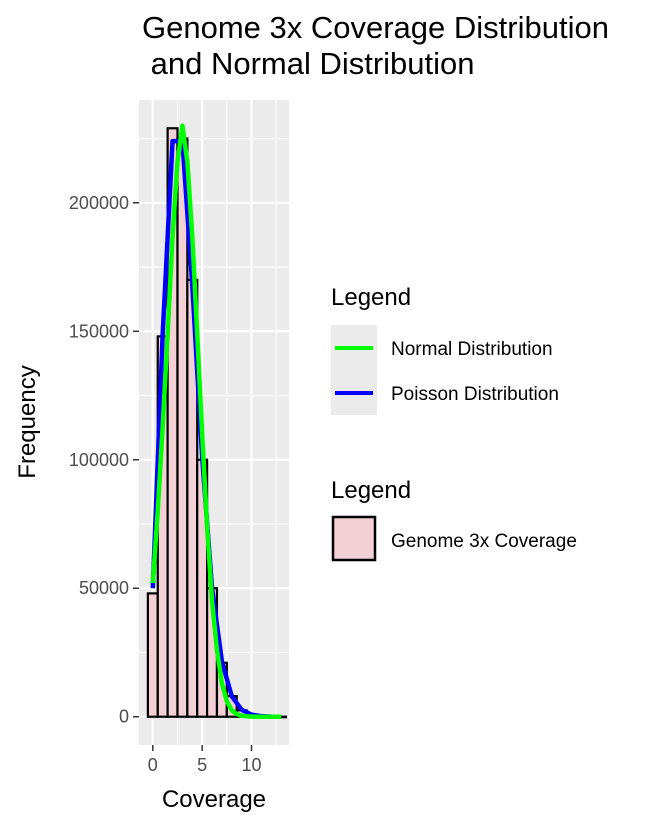  Describe the element at coordinates (153, 765) in the screenshot. I see `x-tick-label: 0` at that location.